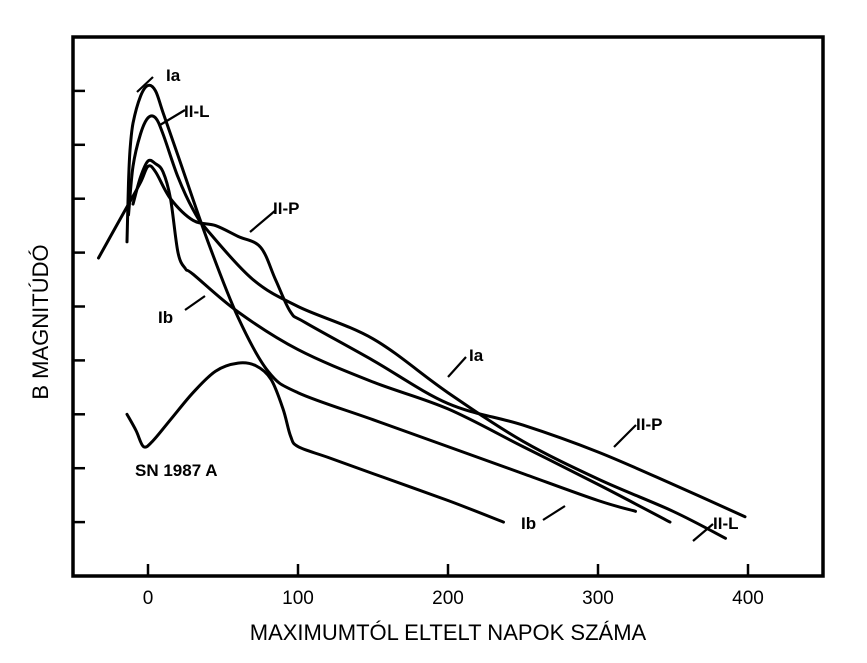  I want to click on leader-line-ii-p-tail, so click(625, 436).